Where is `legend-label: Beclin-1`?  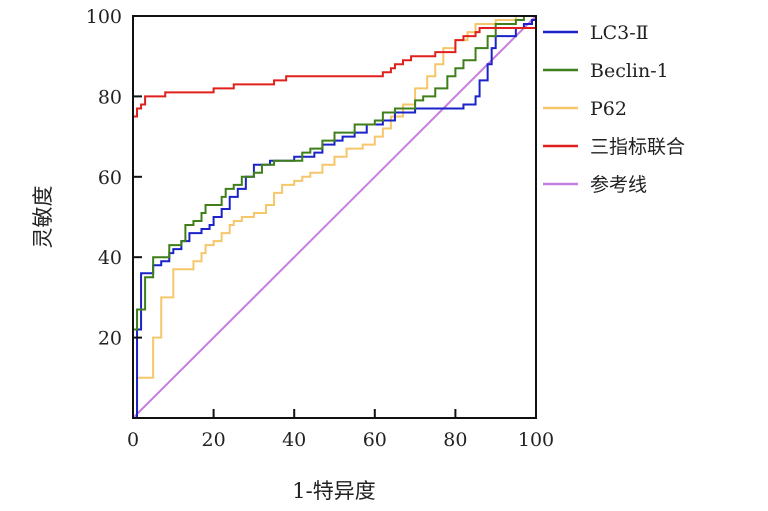
legend-label: Beclin-1 is located at coordinates (629, 71).